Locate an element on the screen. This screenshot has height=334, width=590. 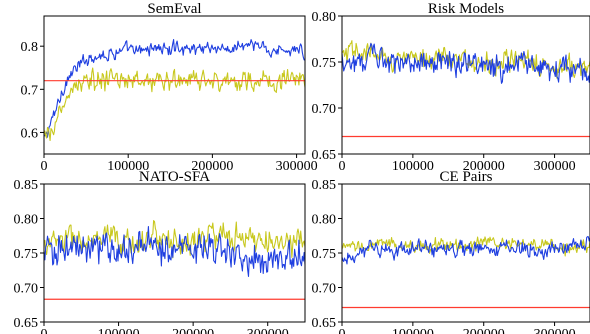
panel-title: NATO-SFA is located at coordinates (174, 177).